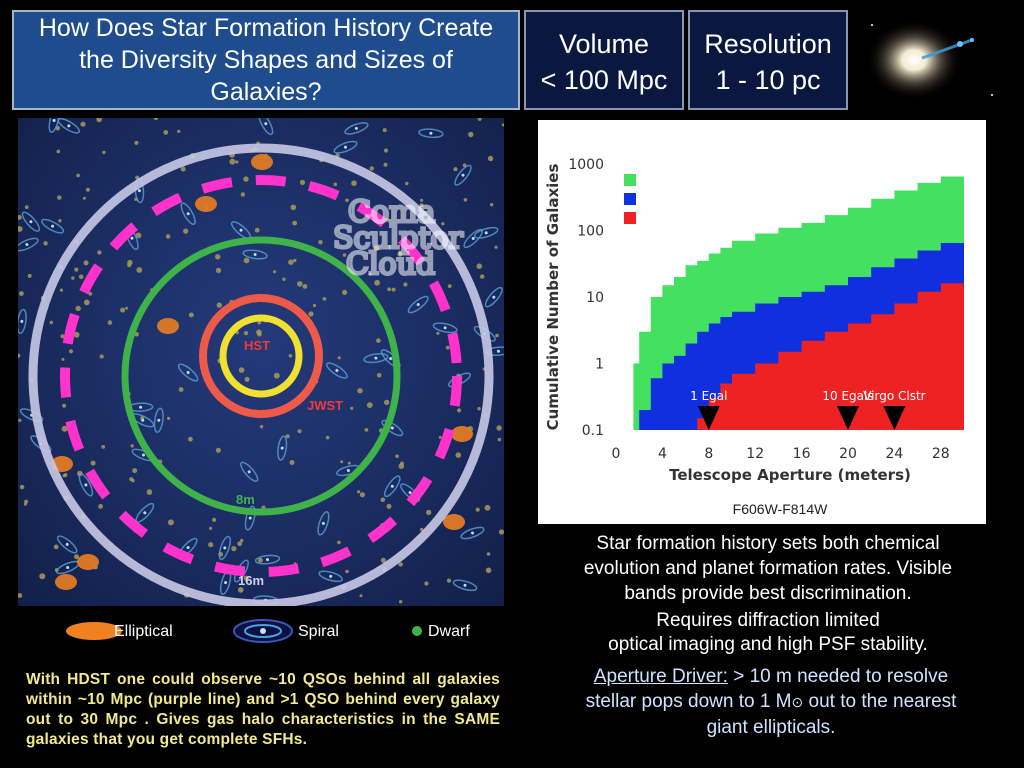 This screenshot has height=768, width=1024. I want to click on ring-8m, so click(261, 376).